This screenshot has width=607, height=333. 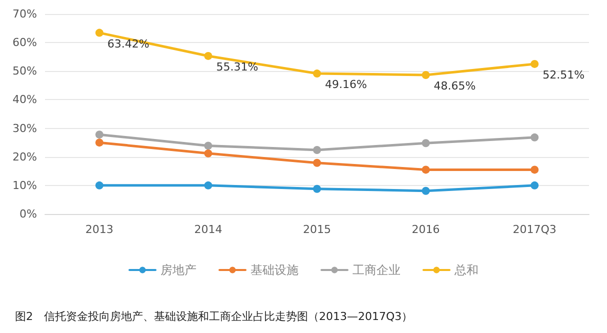 I want to click on y-tick-label: 10%, so click(x=24, y=185).